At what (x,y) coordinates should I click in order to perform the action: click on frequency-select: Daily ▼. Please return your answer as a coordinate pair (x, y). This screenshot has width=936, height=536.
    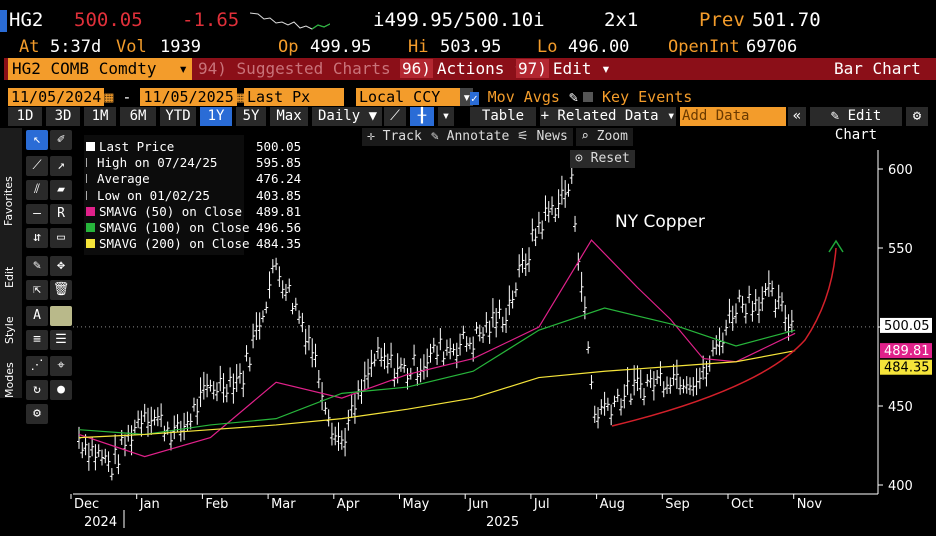
    Looking at the image, I should click on (347, 116).